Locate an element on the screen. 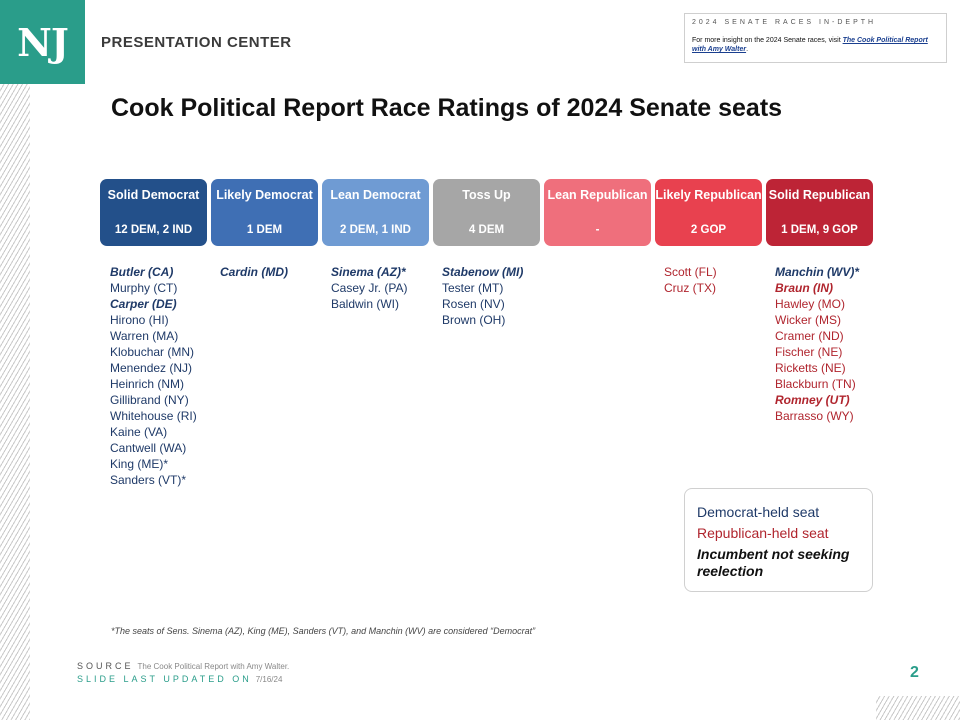  senator-entry: Fischer (NE) is located at coordinates (809, 352).